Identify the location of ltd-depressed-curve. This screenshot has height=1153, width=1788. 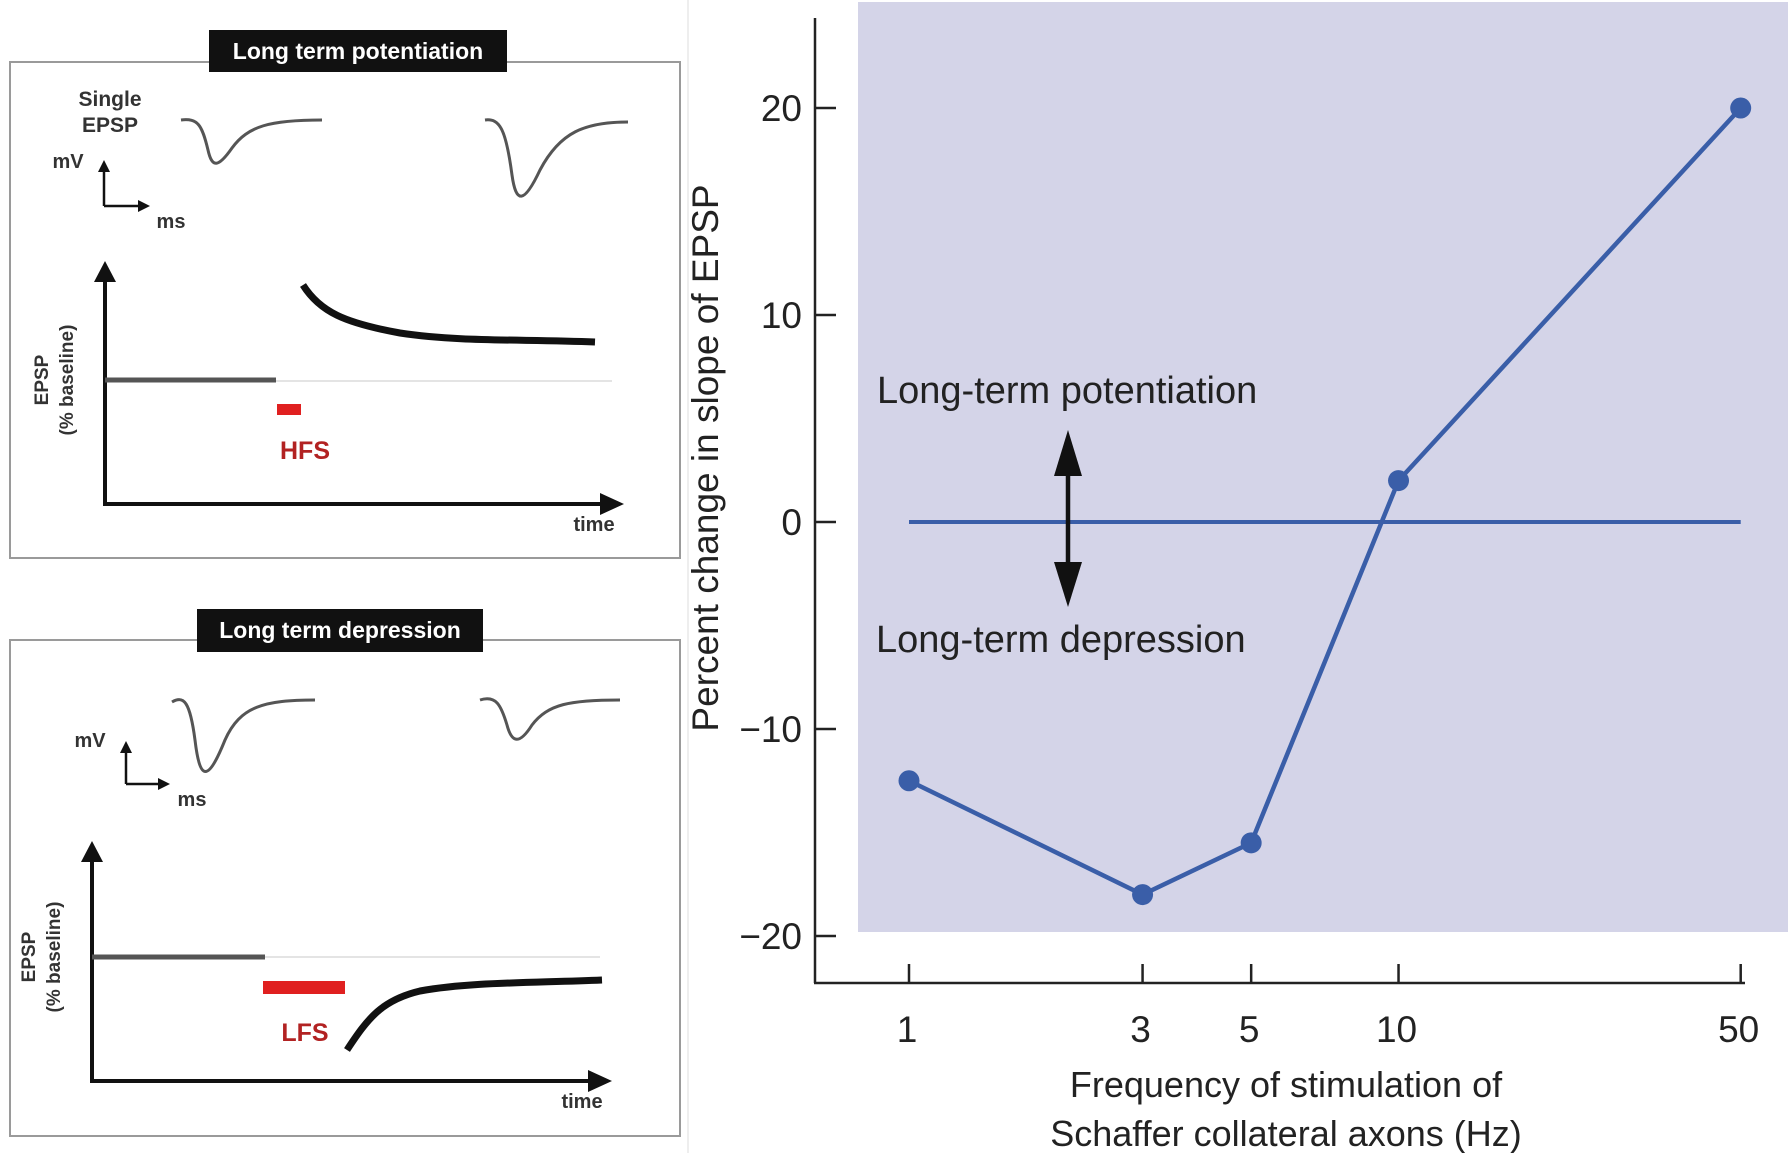
(473, 1014).